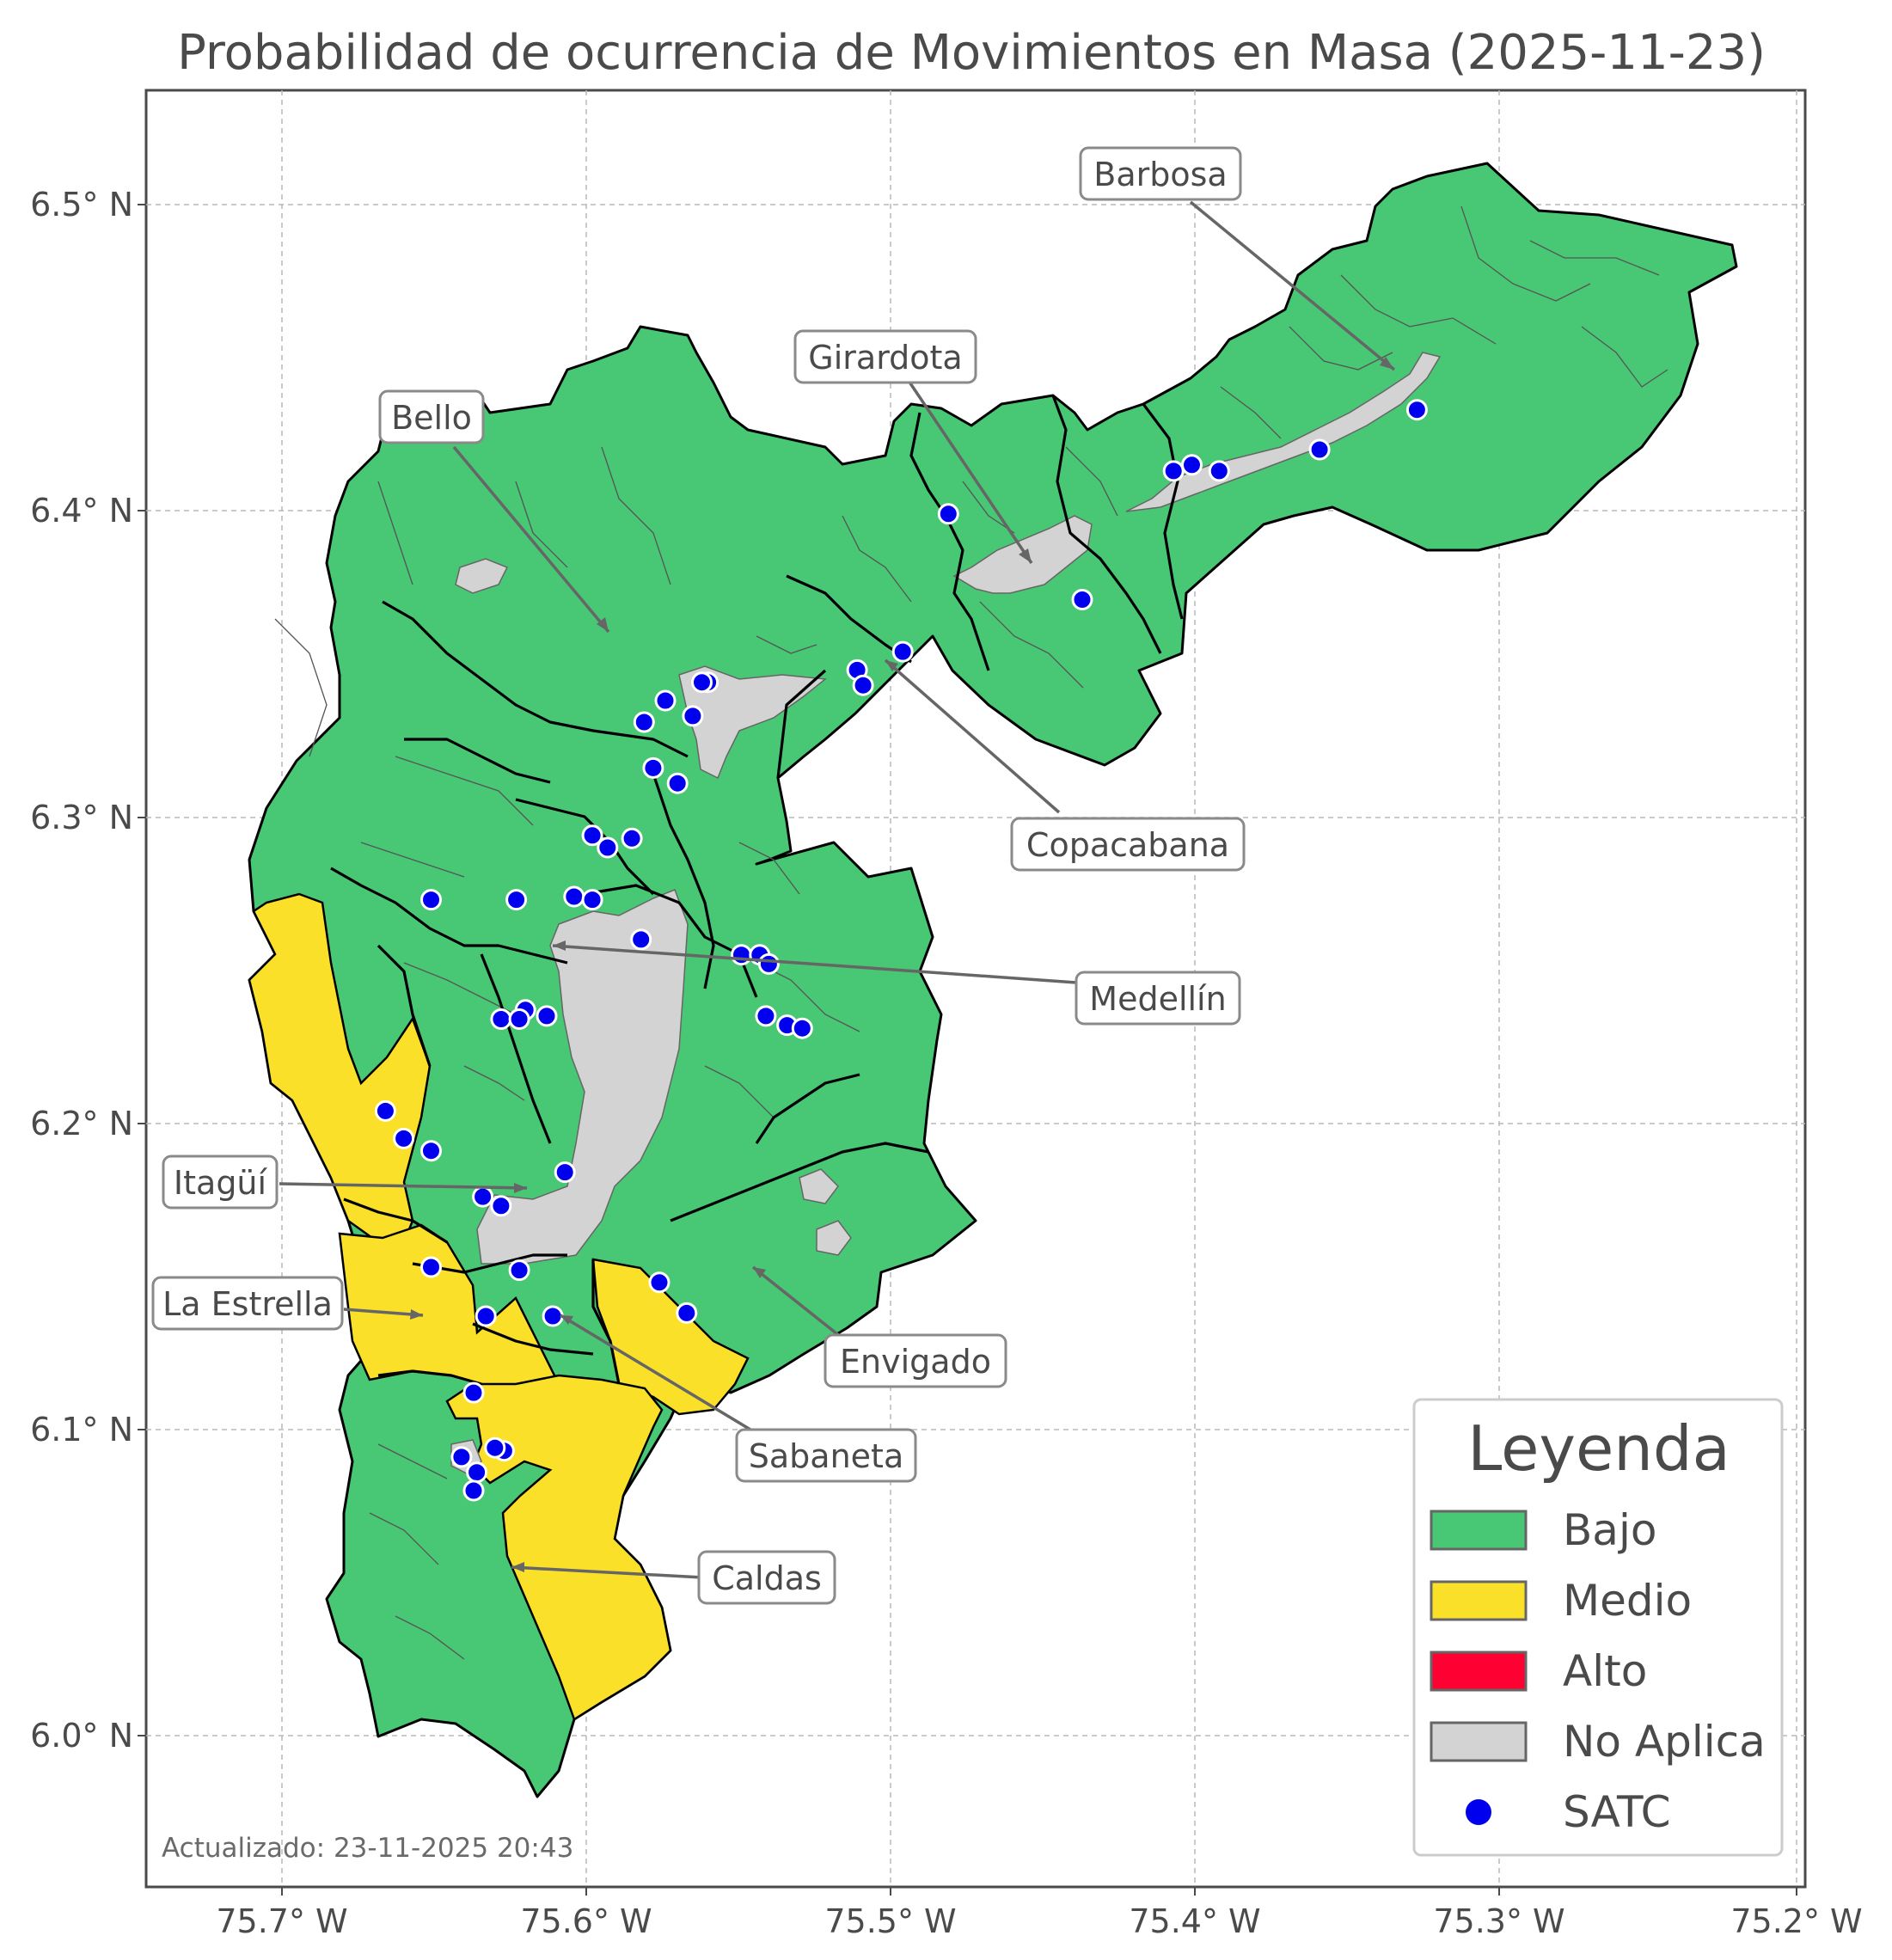 This screenshot has height=1960, width=1892. What do you see at coordinates (281, 1921) in the screenshot?
I see `x-tick-label: 75.7° W` at bounding box center [281, 1921].